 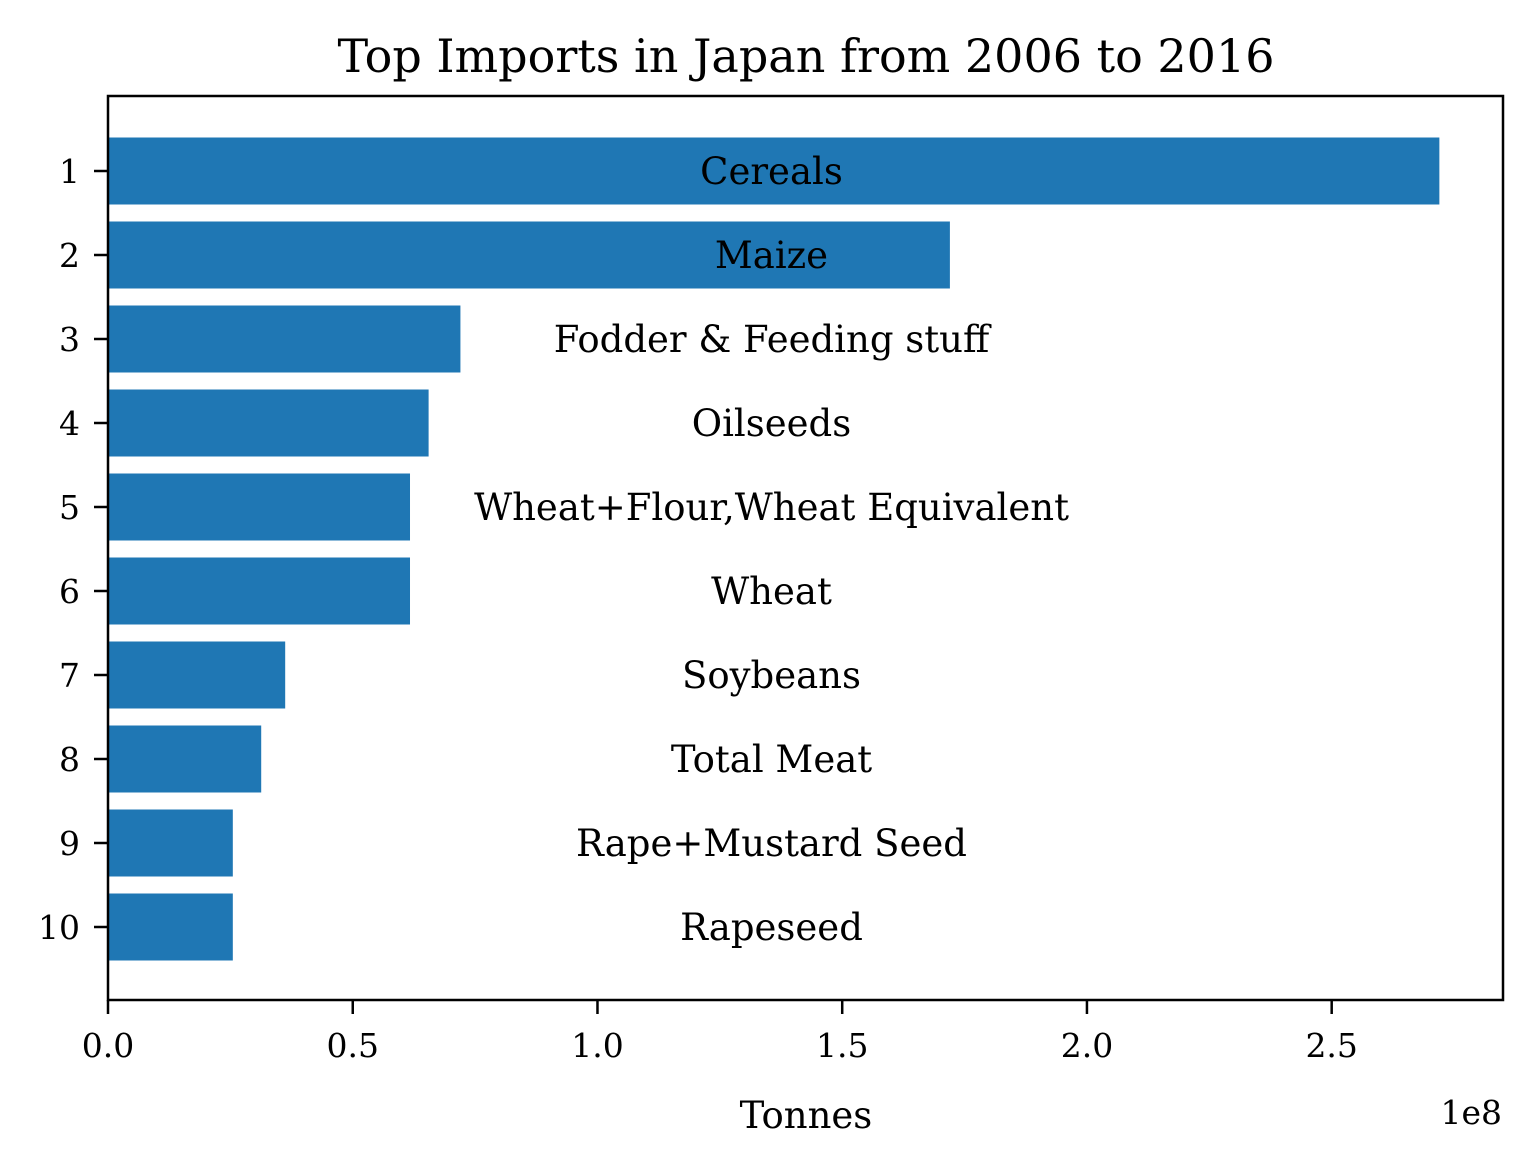 What do you see at coordinates (806, 56) in the screenshot?
I see `chart-title: Top Imports in Japan from 2006 to 2016` at bounding box center [806, 56].